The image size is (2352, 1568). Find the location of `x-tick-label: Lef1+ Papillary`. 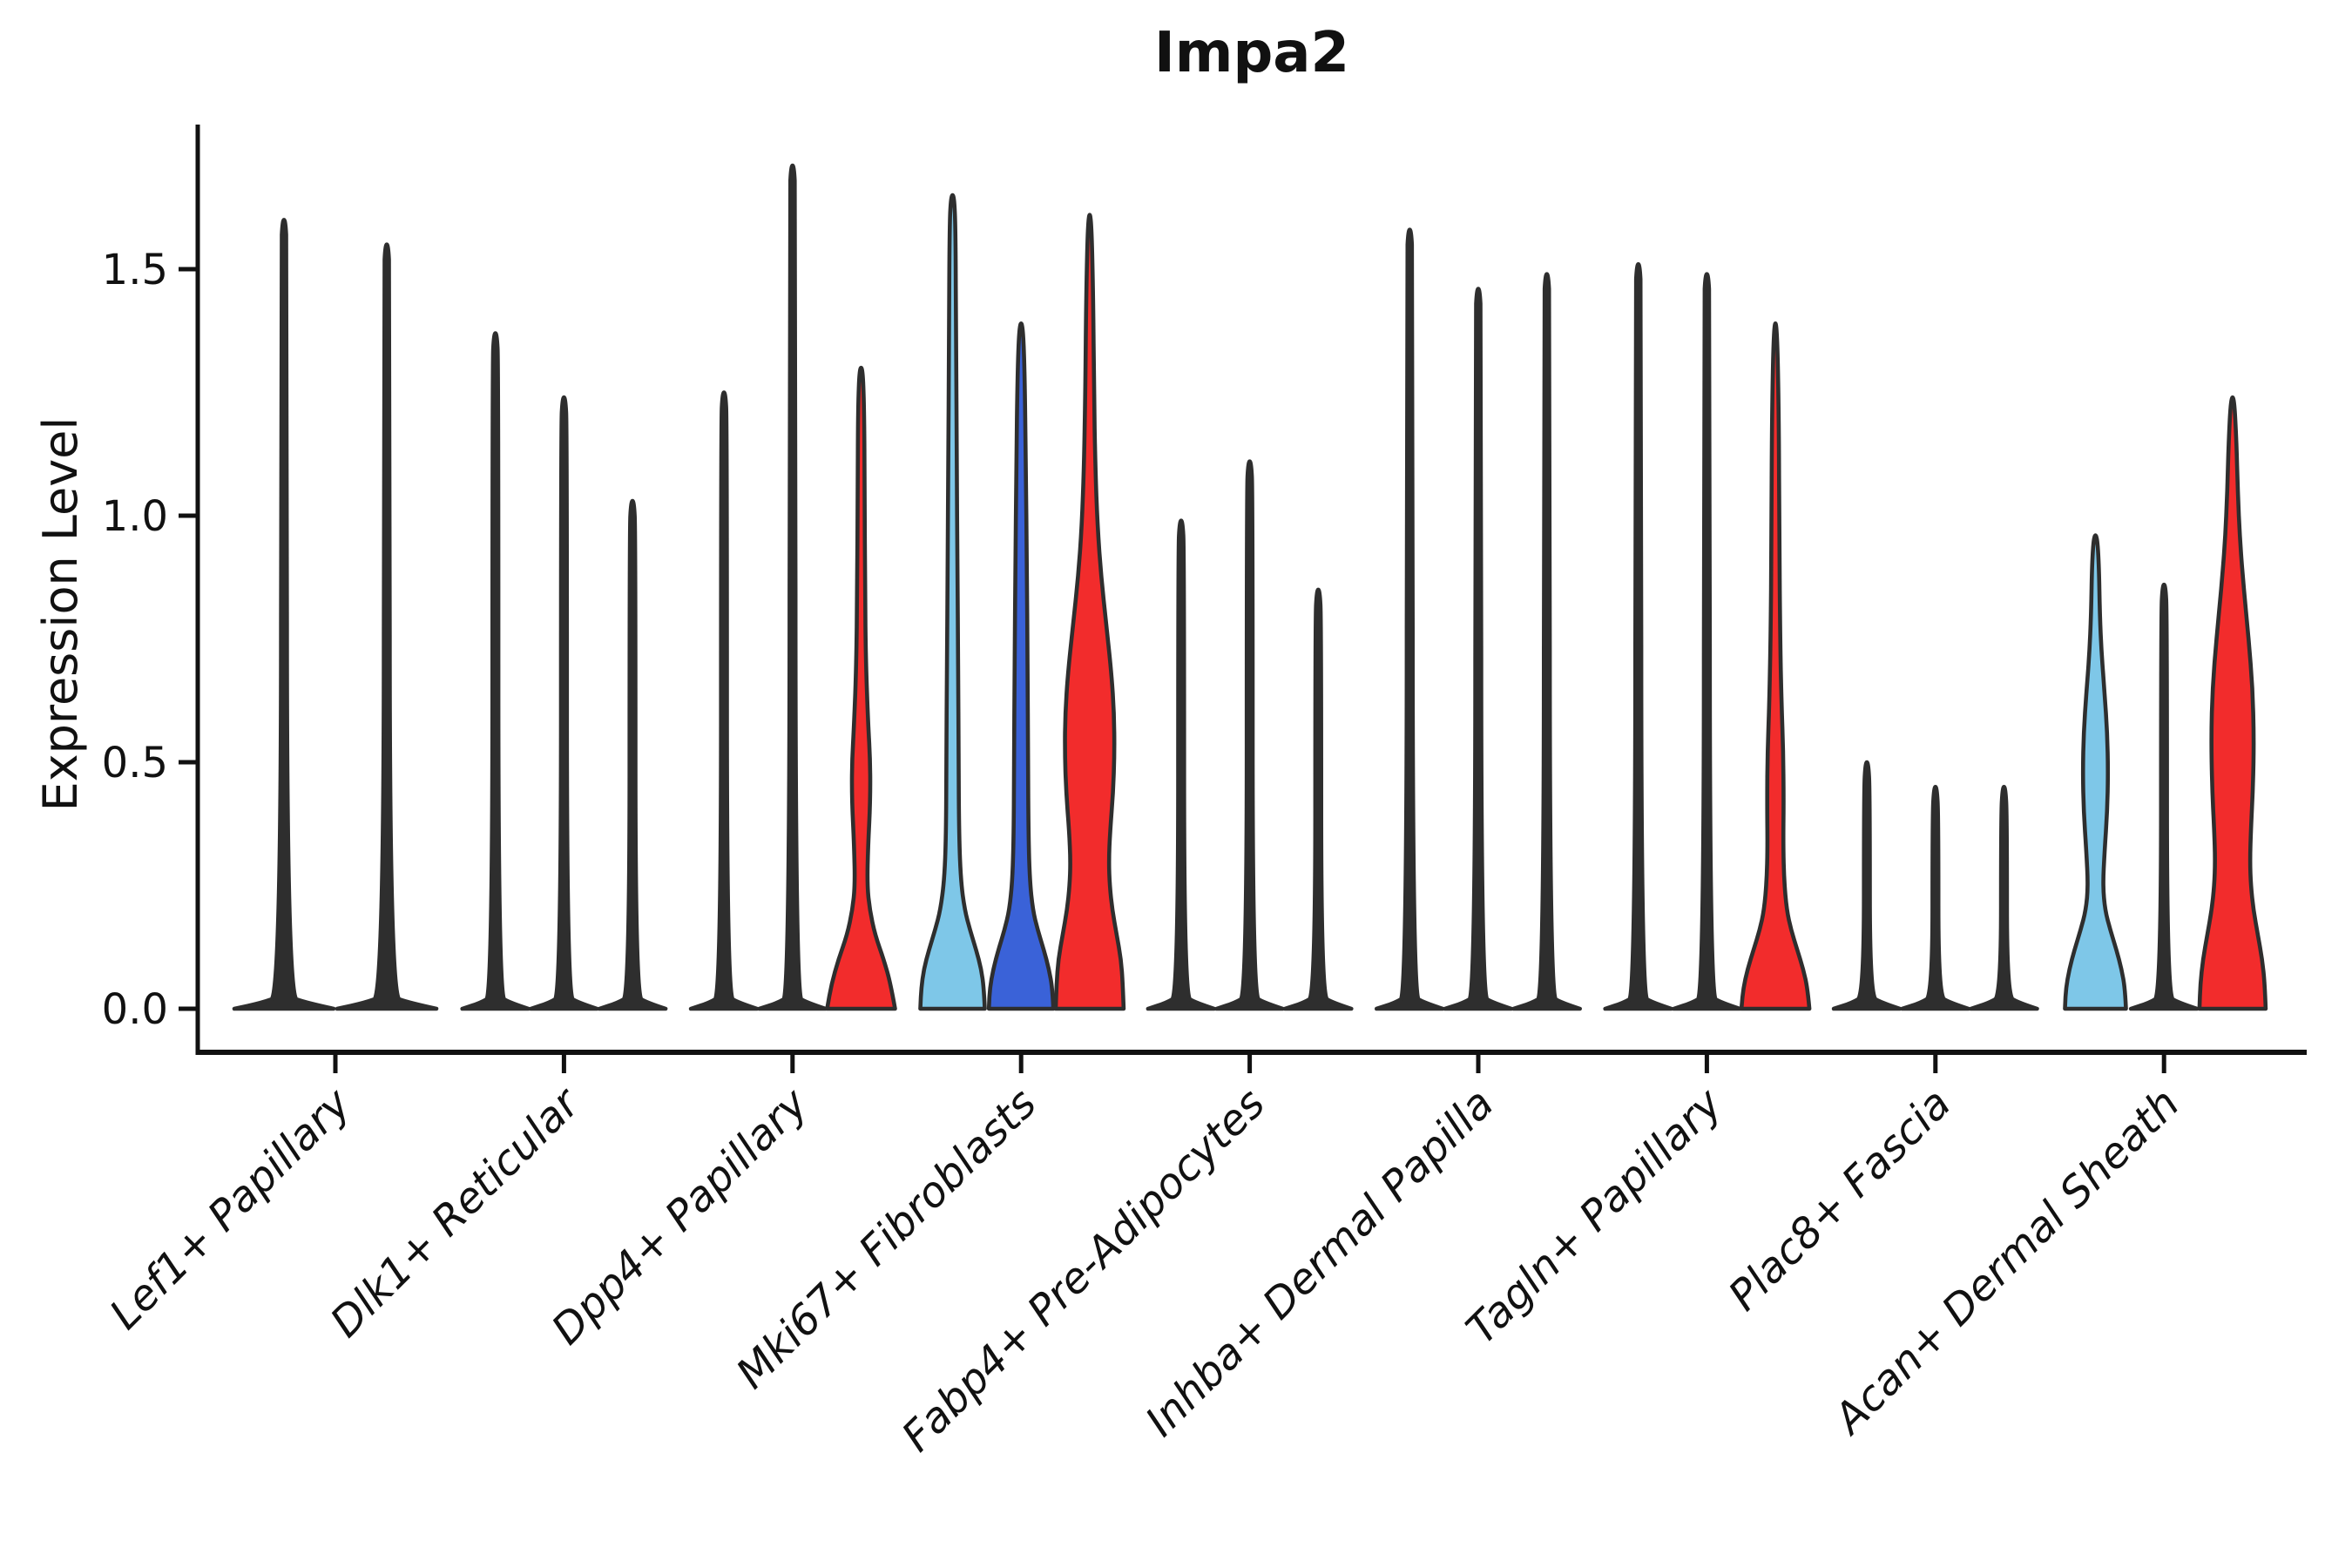

x-tick-label: Lef1+ Papillary is located at coordinates (230, 1208).